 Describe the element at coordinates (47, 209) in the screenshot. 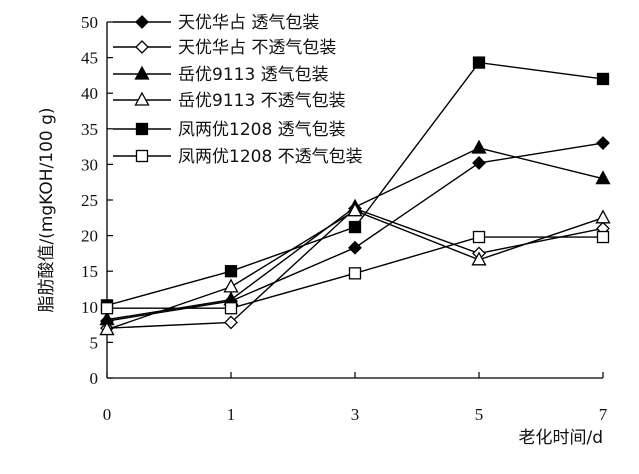

I see `y-axis-title: 脂肪酸值/(mgKOH/100 g)` at that location.